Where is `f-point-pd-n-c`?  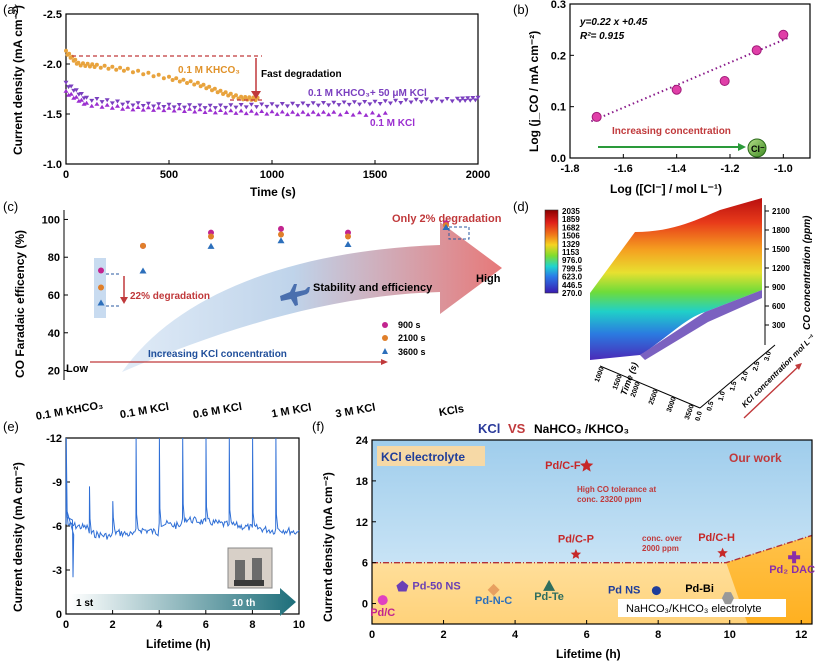 f-point-pd-n-c is located at coordinates (493, 589).